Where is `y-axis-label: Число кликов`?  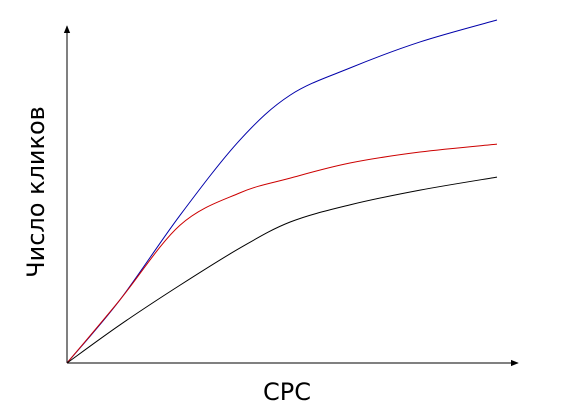 y-axis-label: Число кликов is located at coordinates (36, 192).